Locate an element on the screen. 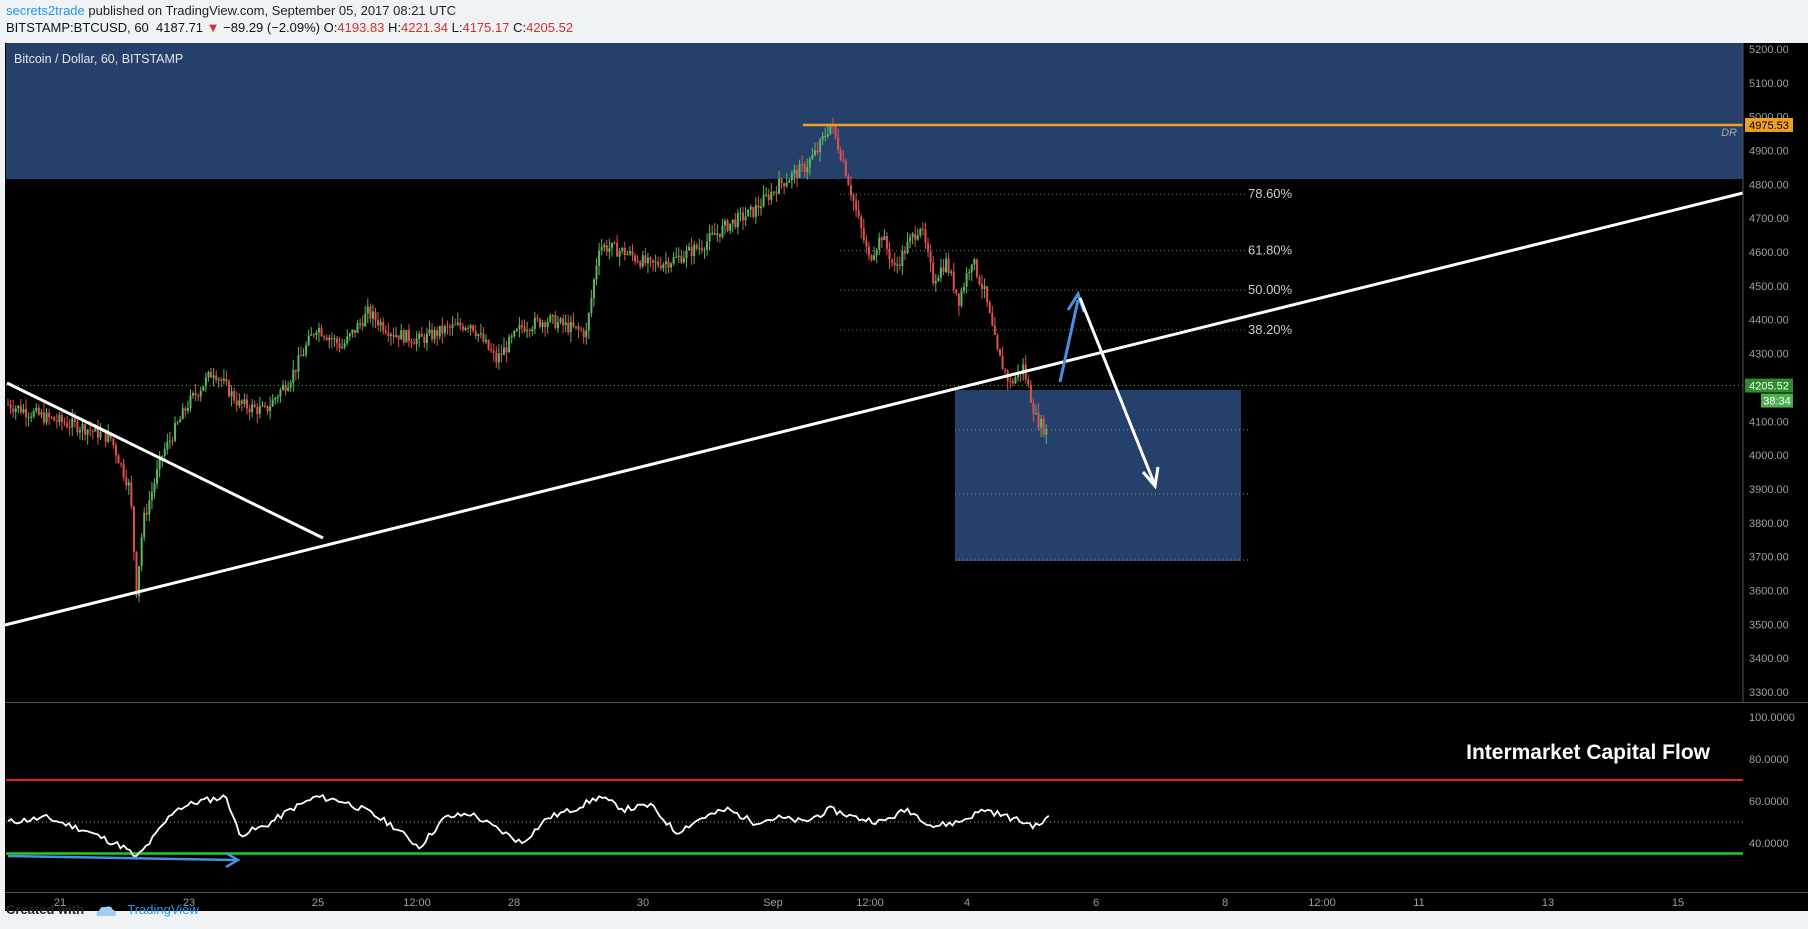  open-value: 4193.83 is located at coordinates (361, 27).